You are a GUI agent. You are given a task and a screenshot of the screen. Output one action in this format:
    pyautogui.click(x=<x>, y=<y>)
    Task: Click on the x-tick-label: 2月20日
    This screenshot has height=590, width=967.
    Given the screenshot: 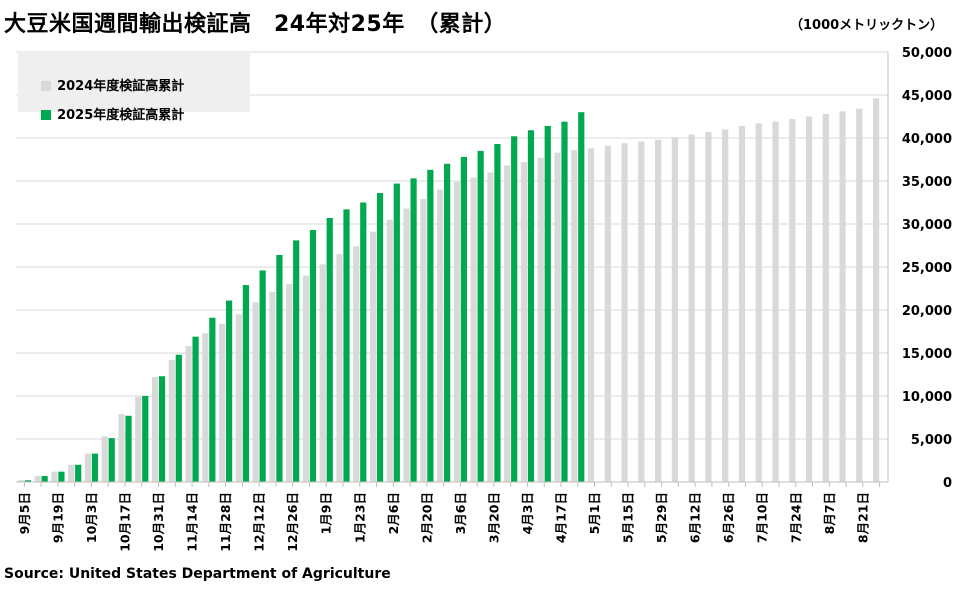 What is the action you would take?
    pyautogui.click(x=426, y=517)
    